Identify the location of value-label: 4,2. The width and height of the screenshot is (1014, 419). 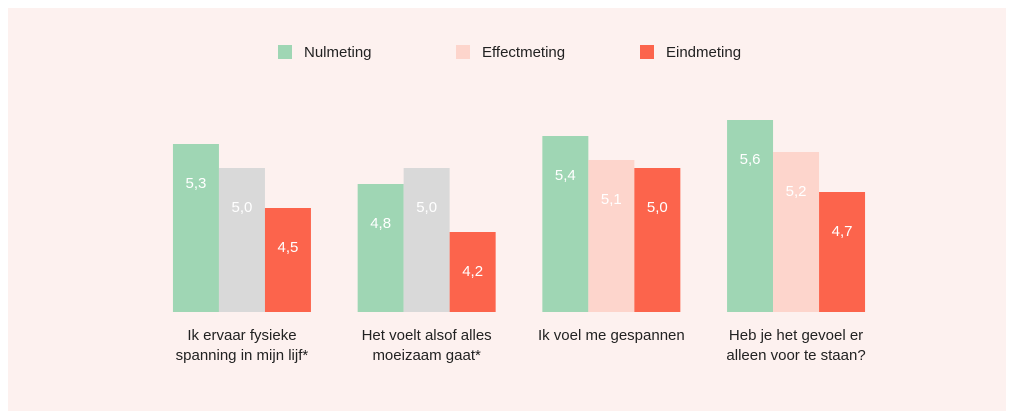
(472, 271).